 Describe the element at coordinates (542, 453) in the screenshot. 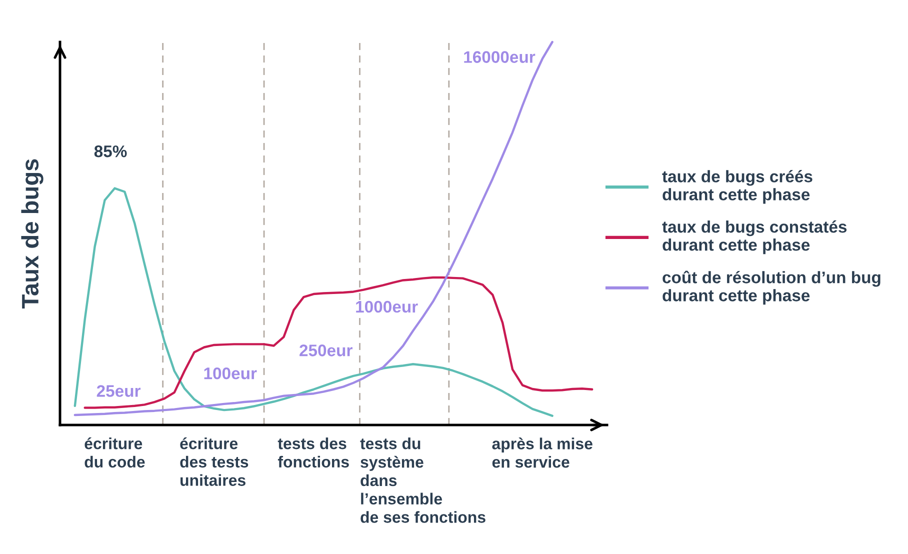

I see `x-tick-label: après la mise en service` at that location.